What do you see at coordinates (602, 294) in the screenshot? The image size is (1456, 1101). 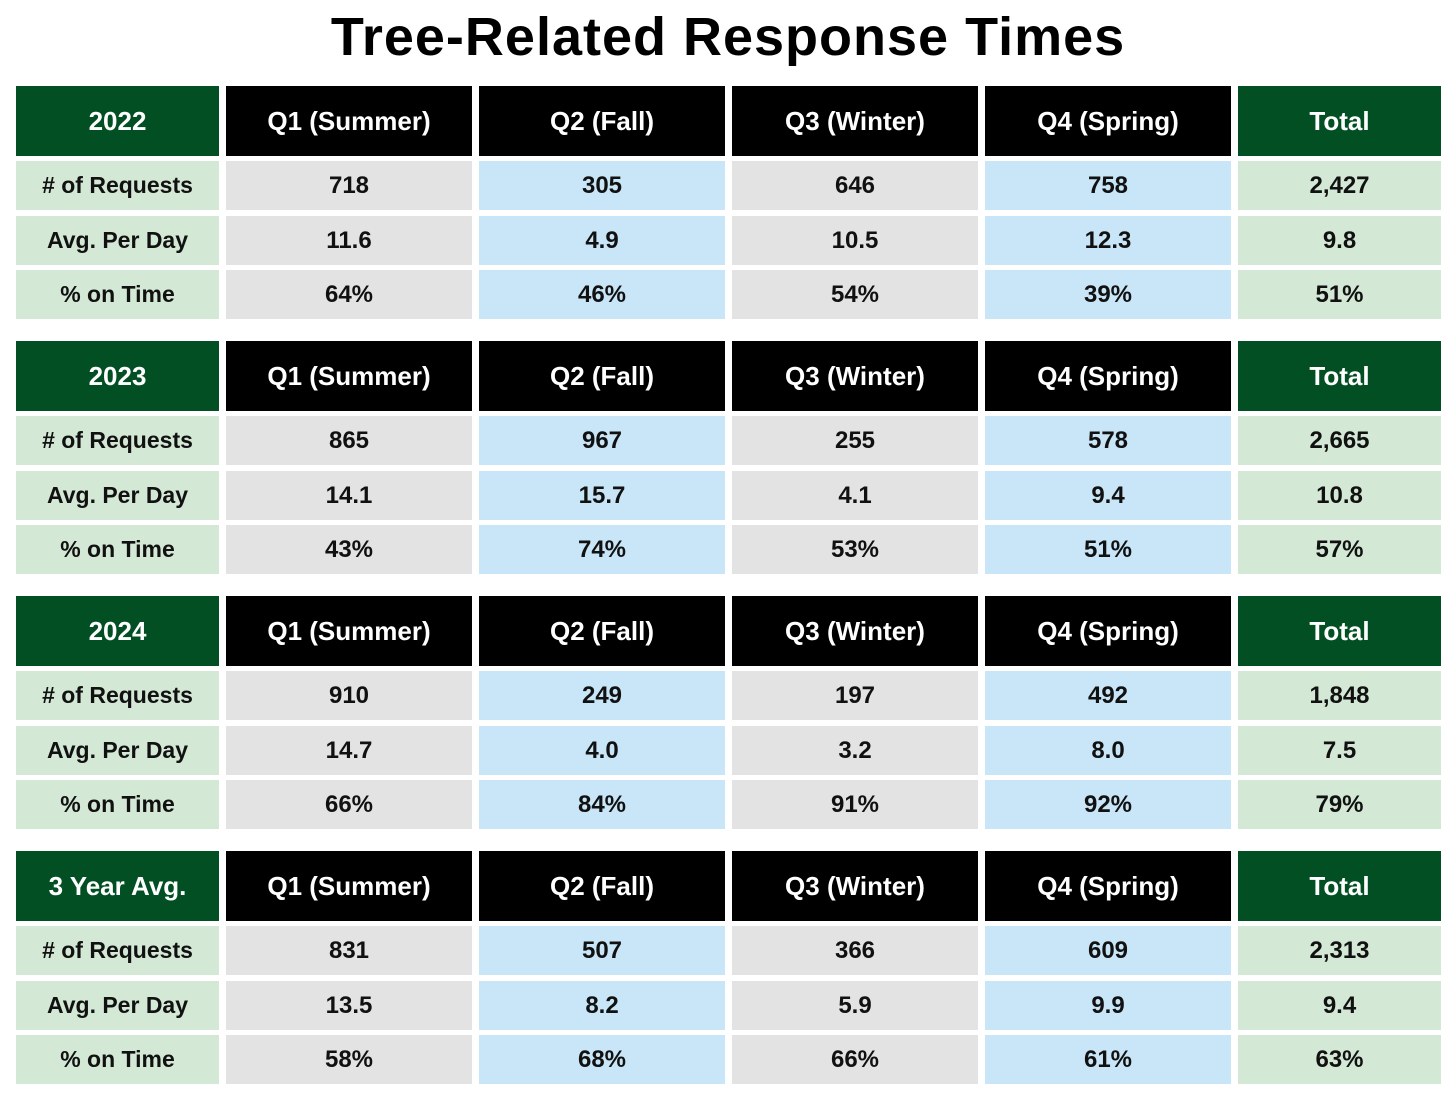 I see `table-cell: 46%` at bounding box center [602, 294].